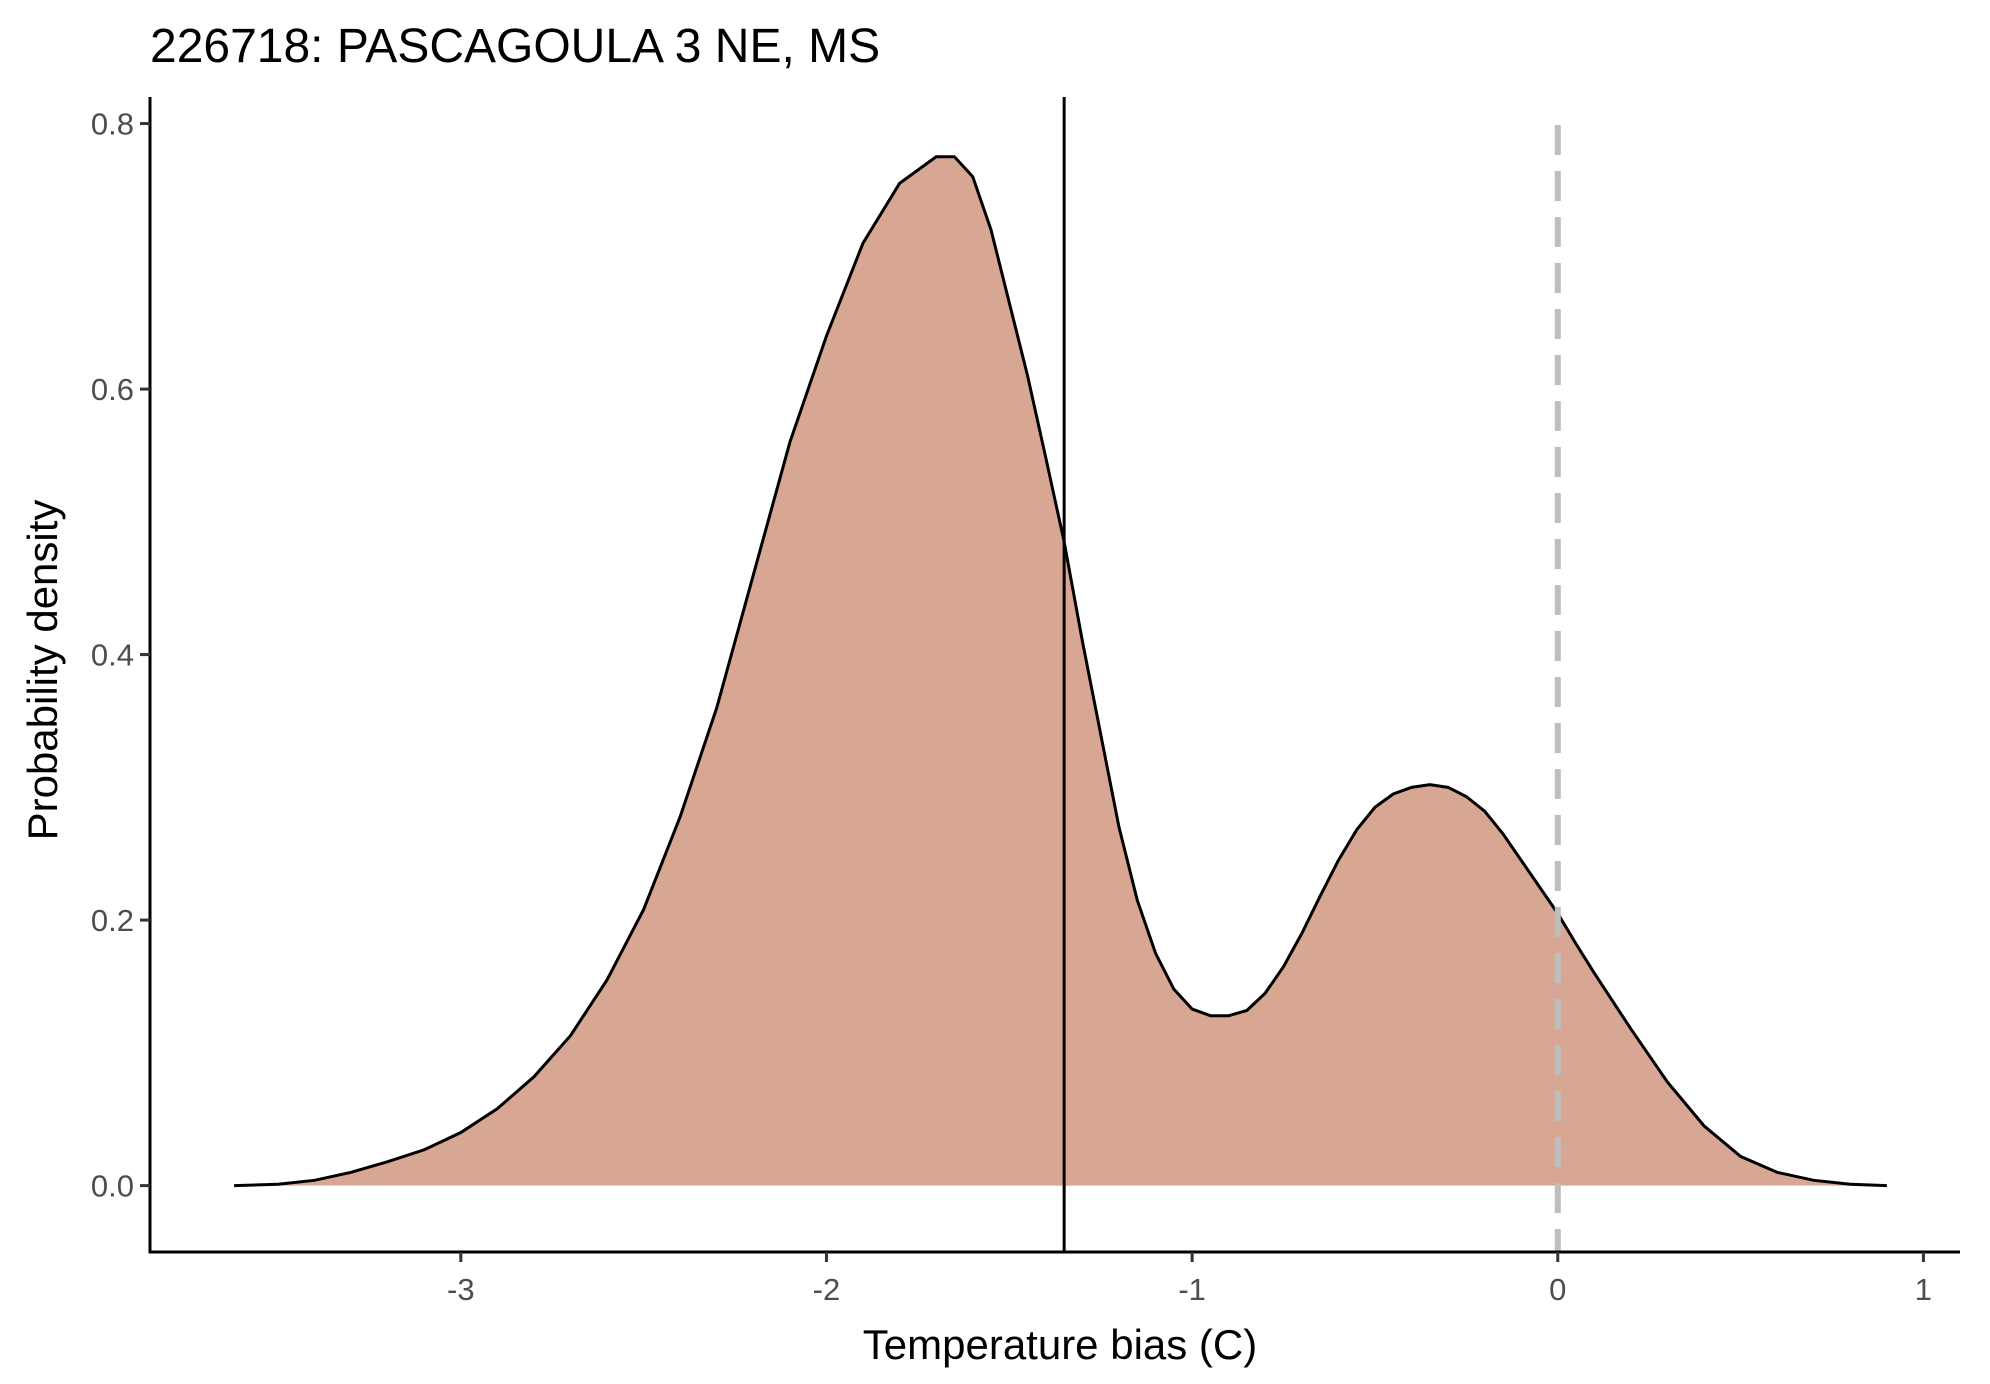 This screenshot has height=1384, width=1990. I want to click on y-axis-title: Probability density, so click(42, 670).